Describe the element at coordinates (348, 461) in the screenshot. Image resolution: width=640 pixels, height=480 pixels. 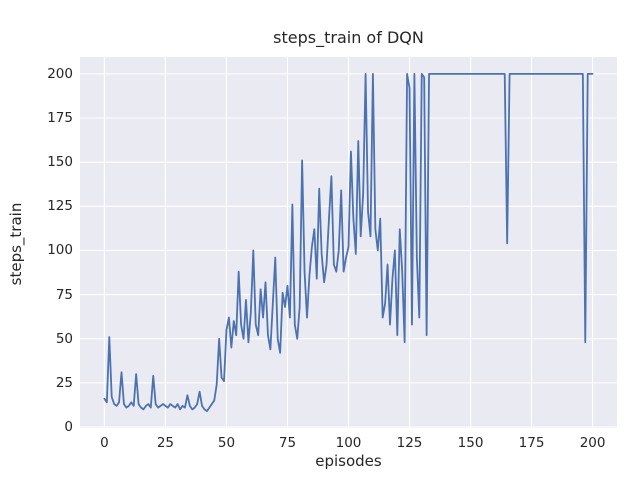
I see `x-axis-label: episodes` at that location.